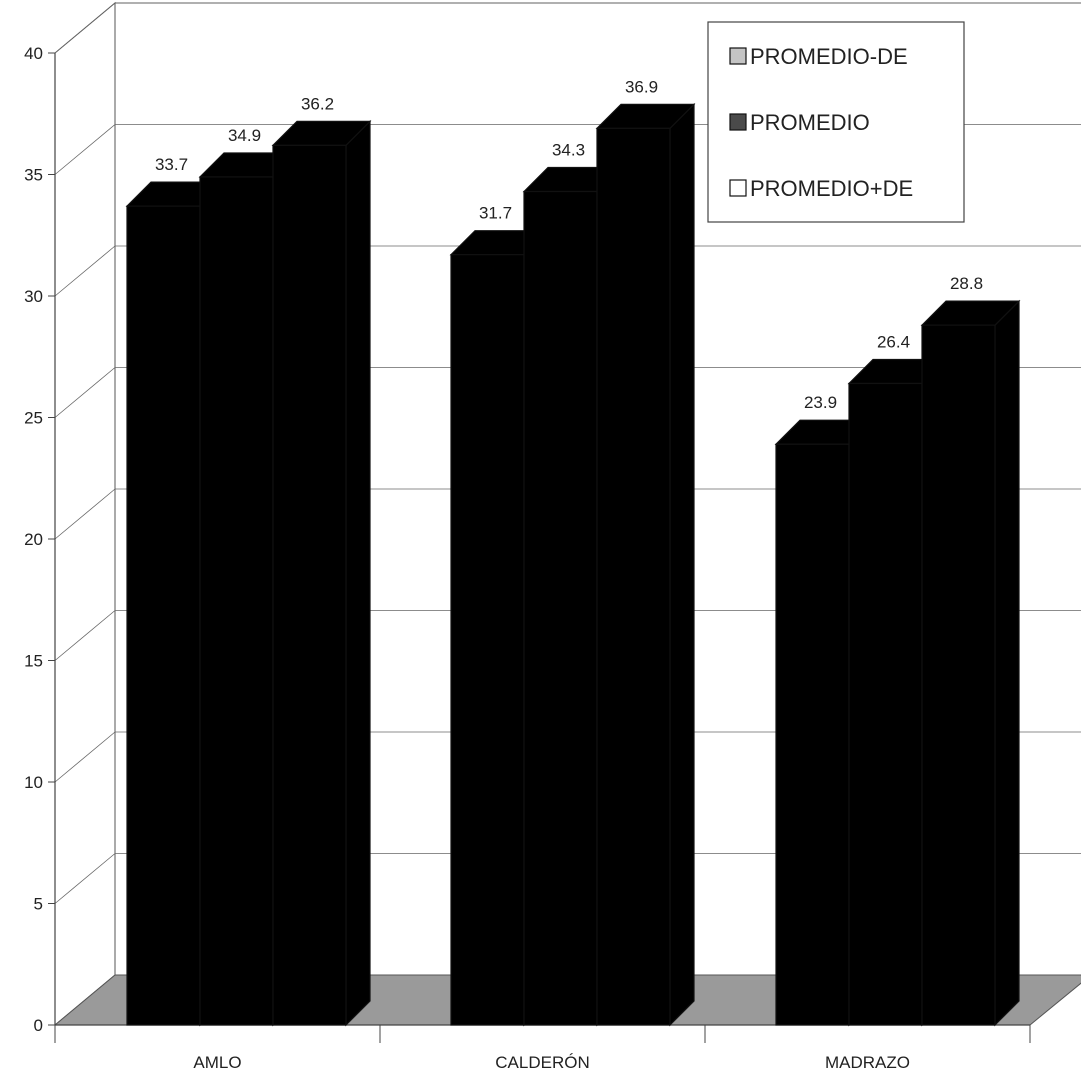 This screenshot has height=1080, width=1081. What do you see at coordinates (244, 135) in the screenshot?
I see `data-label: 34.9` at bounding box center [244, 135].